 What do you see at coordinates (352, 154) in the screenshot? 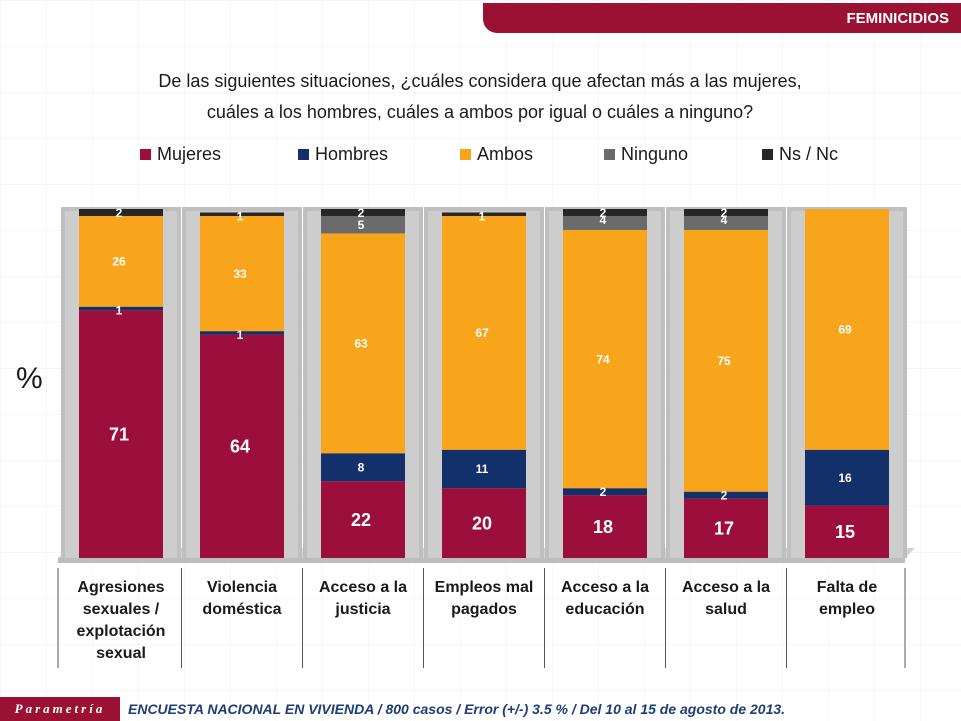
I see `legend-label: Hombres` at bounding box center [352, 154].